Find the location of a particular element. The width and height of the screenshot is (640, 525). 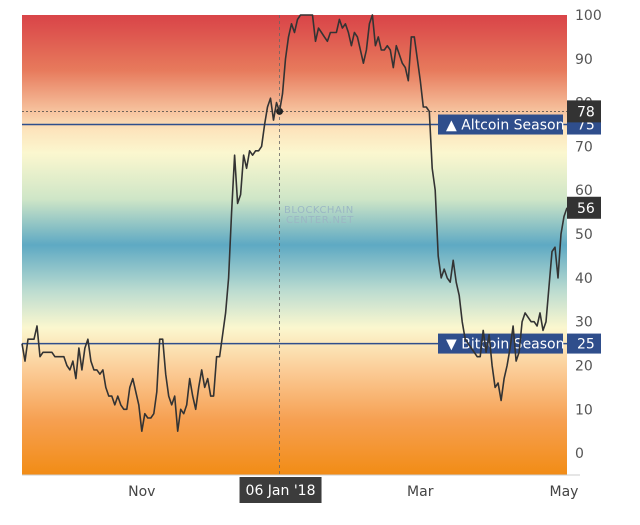

current-value-label: 56 is located at coordinates (586, 209).